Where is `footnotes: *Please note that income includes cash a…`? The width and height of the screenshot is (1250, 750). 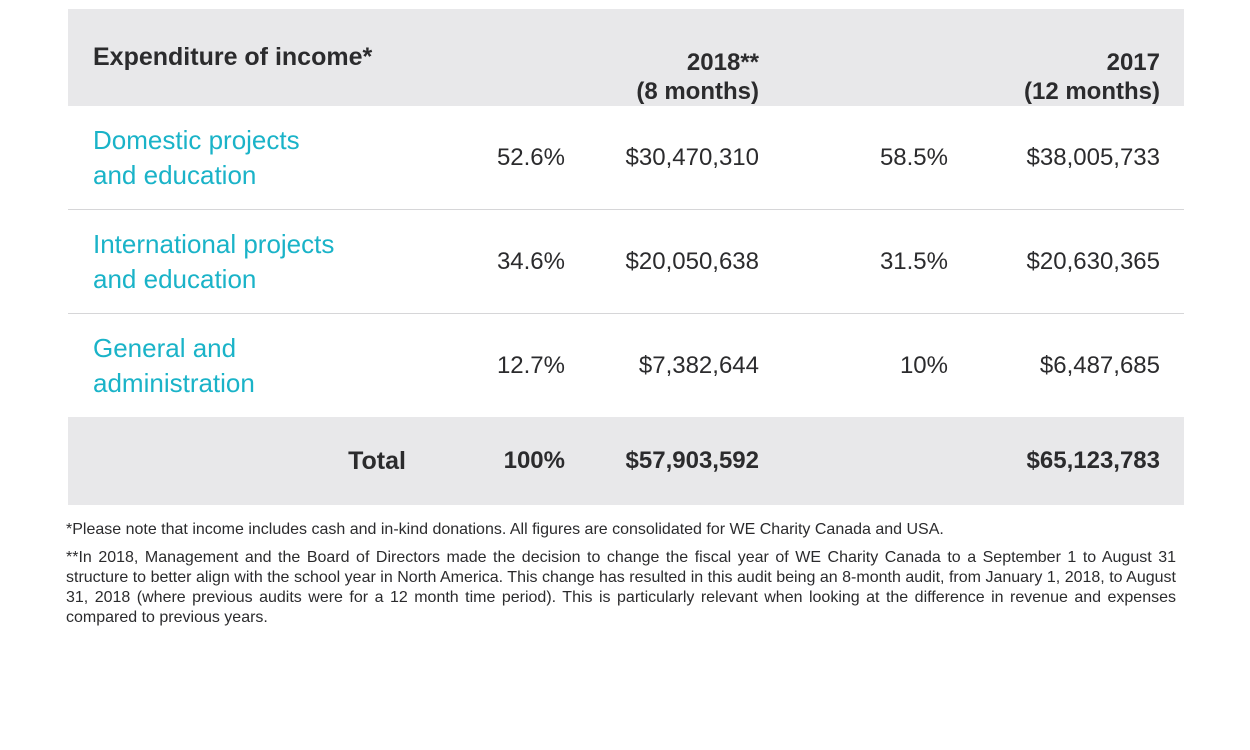
footnotes: *Please note that income includes cash a… is located at coordinates (621, 578).